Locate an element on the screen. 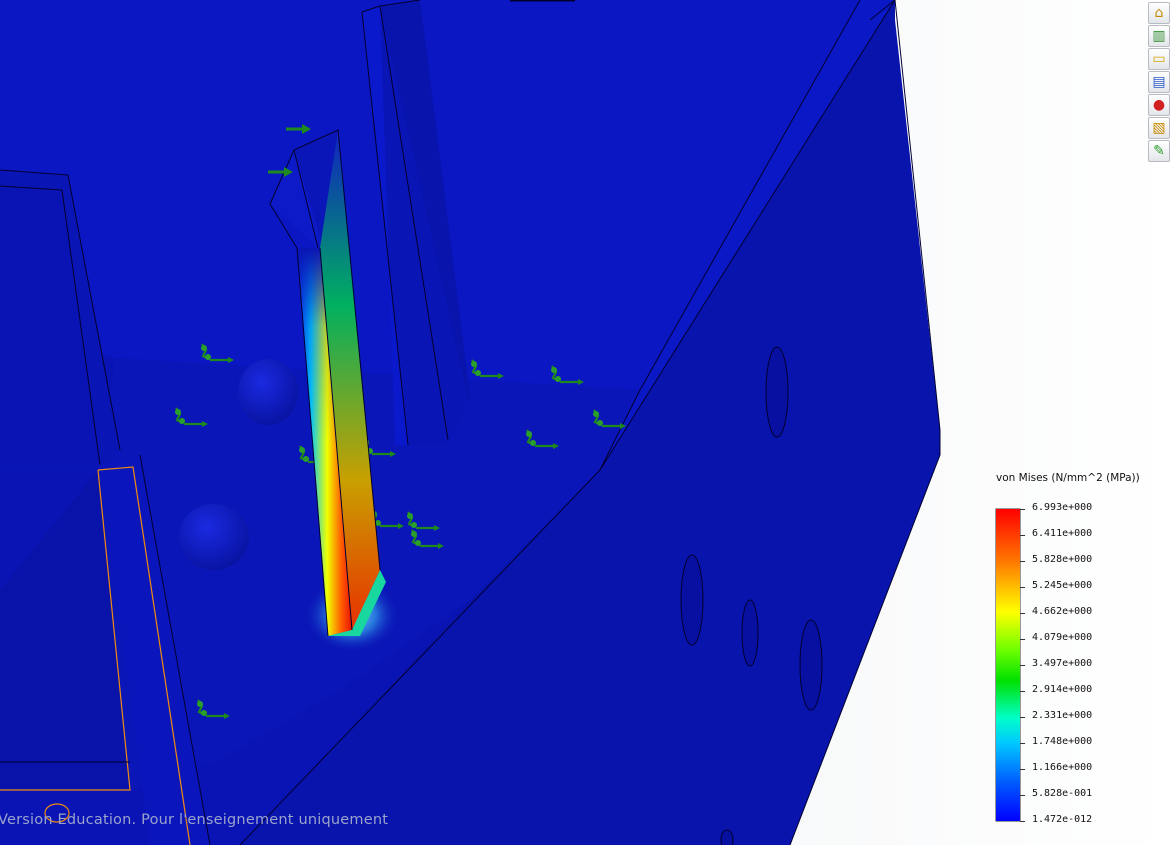 The width and height of the screenshot is (1173, 845). legend-title: von Mises (N/mm^2 (MPa)) is located at coordinates (1068, 478).